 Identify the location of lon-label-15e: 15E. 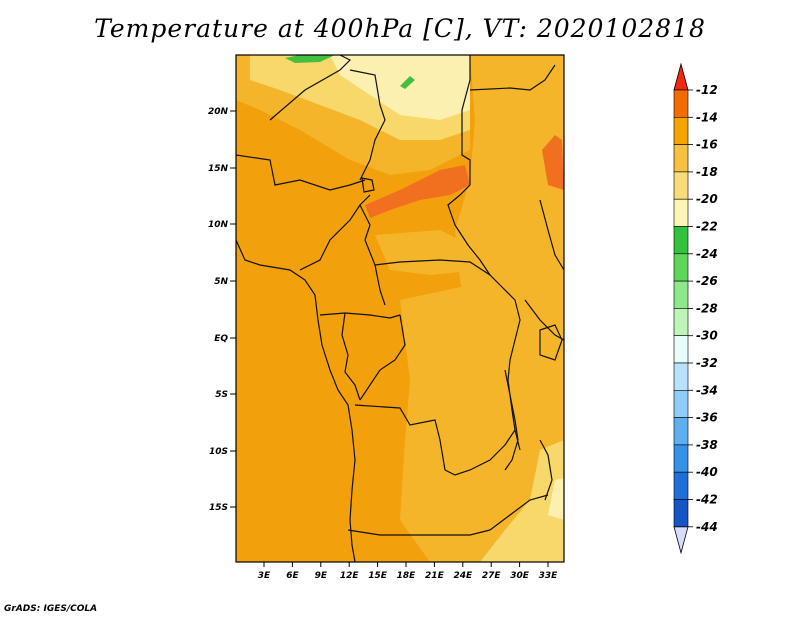
(378, 576).